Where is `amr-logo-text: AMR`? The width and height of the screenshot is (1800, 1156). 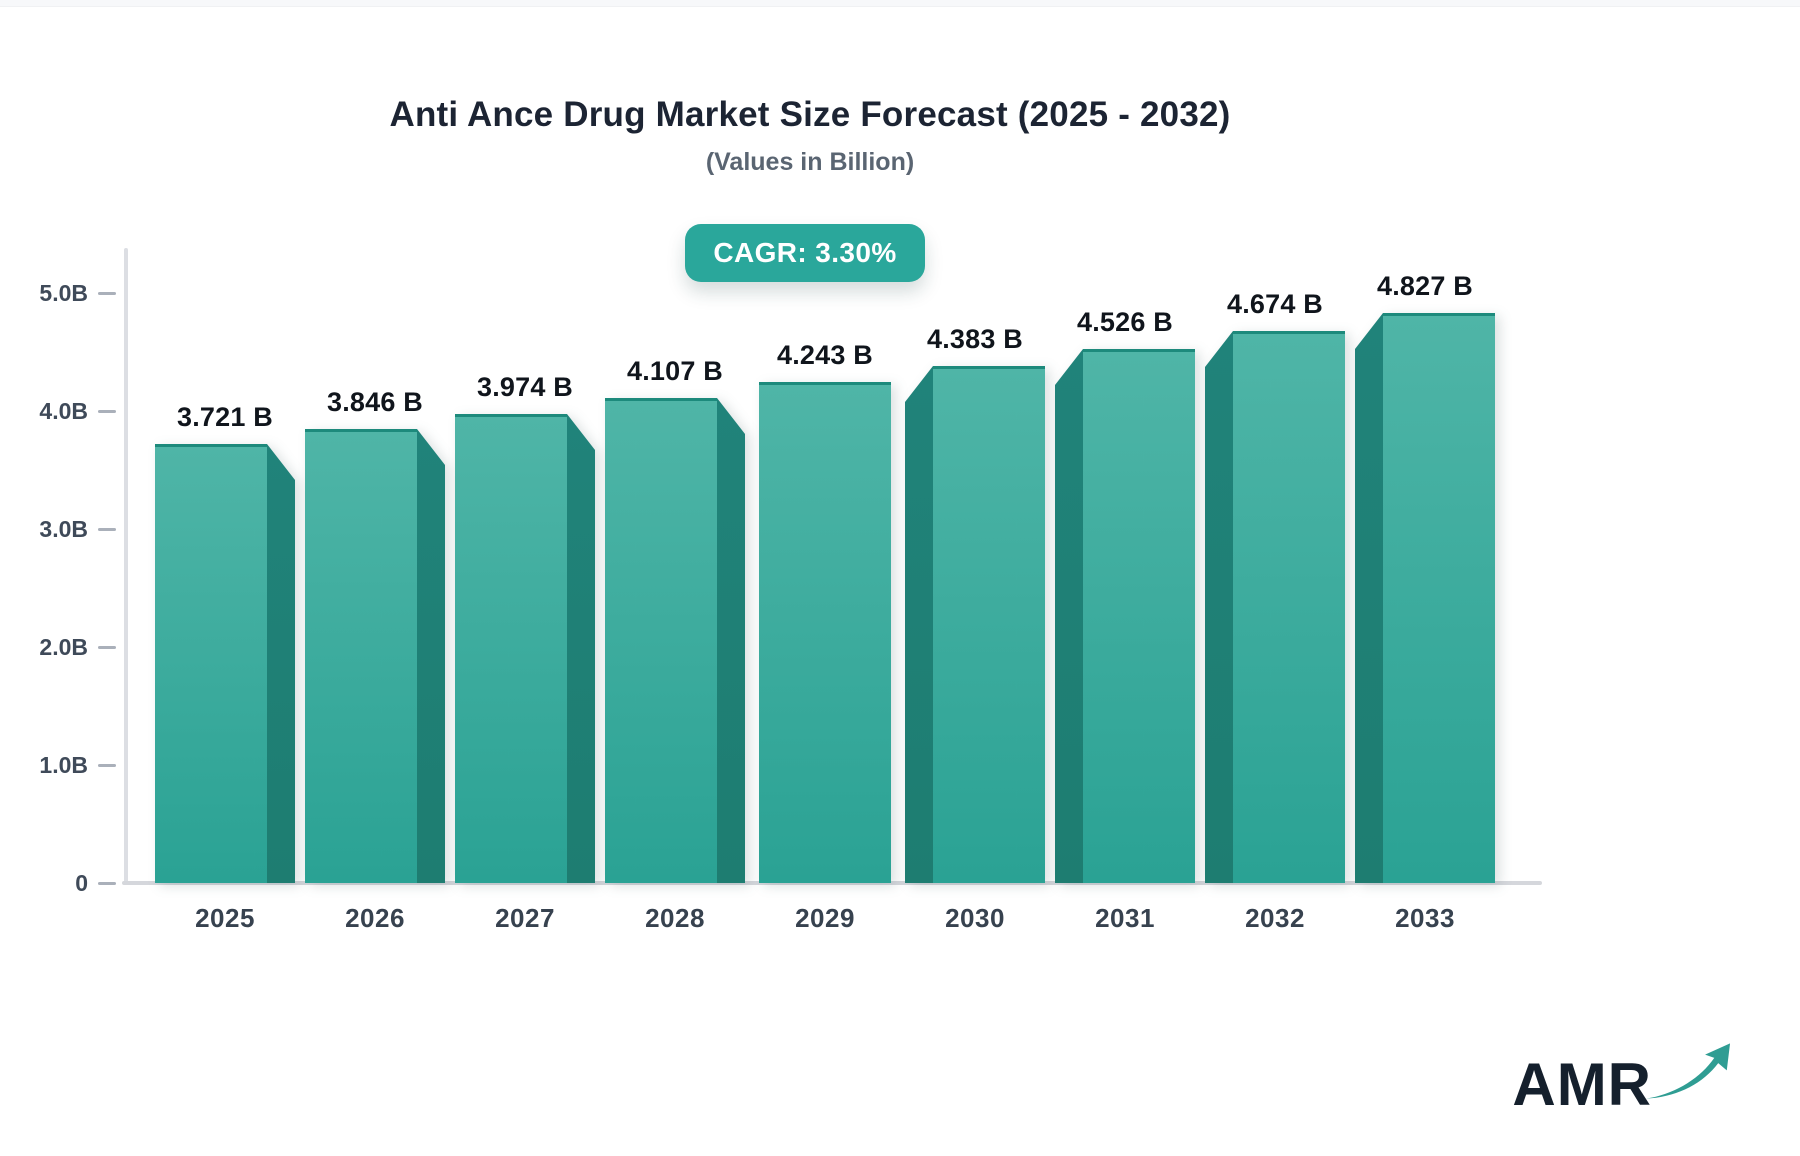 amr-logo-text: AMR is located at coordinates (1582, 1084).